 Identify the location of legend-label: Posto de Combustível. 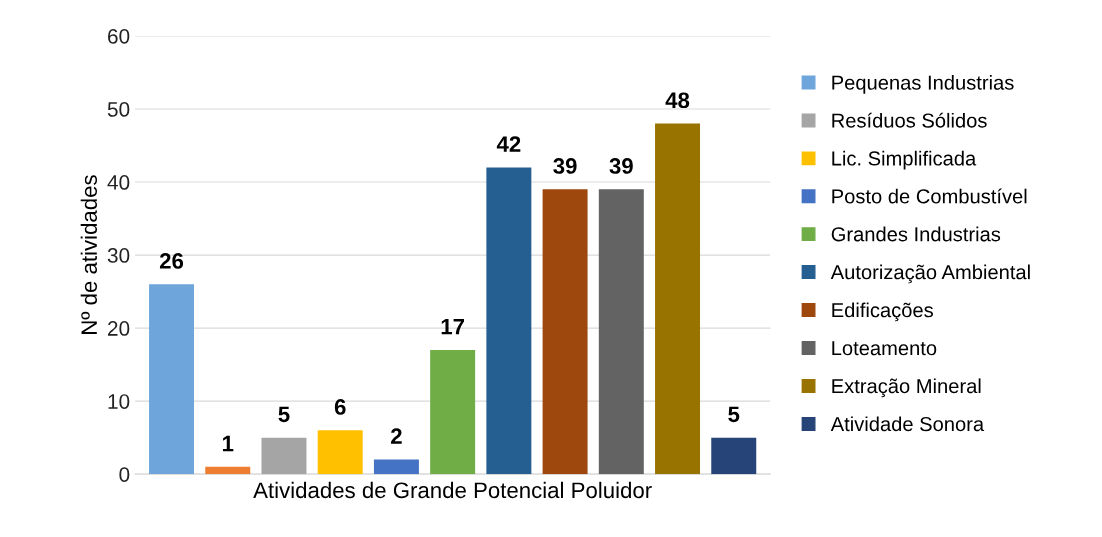
(929, 196).